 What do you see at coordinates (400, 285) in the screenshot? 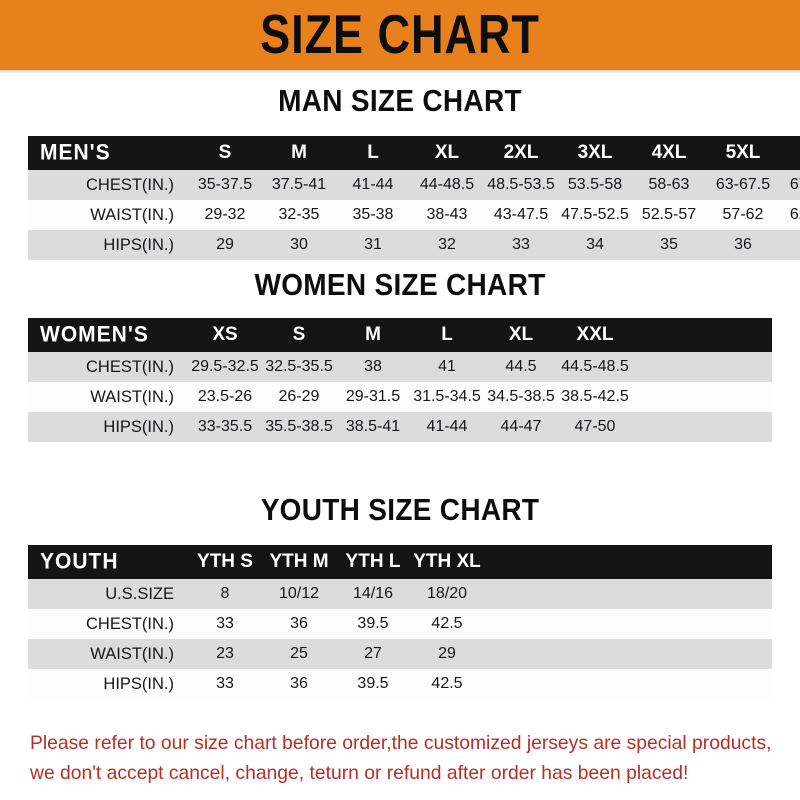
I see `section-title-women: WOMEN SIZE CHART` at bounding box center [400, 285].